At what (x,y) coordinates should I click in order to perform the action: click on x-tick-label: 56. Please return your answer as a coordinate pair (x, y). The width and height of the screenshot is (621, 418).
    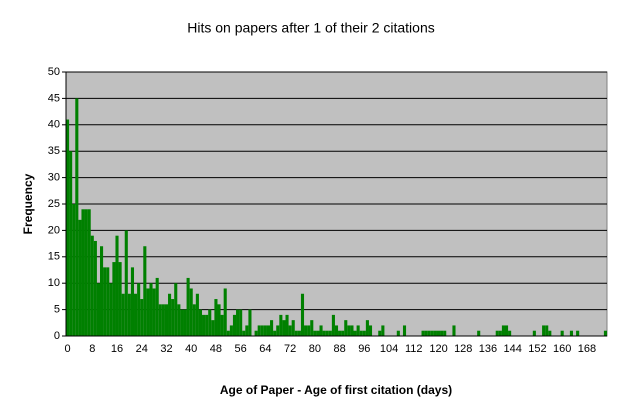
    Looking at the image, I should click on (241, 349).